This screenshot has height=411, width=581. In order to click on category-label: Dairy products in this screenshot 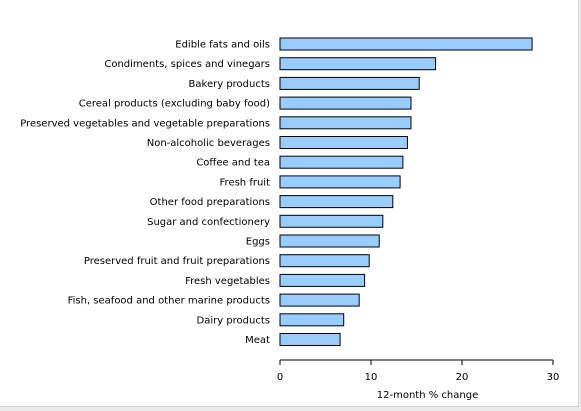, I will do `click(234, 320)`.